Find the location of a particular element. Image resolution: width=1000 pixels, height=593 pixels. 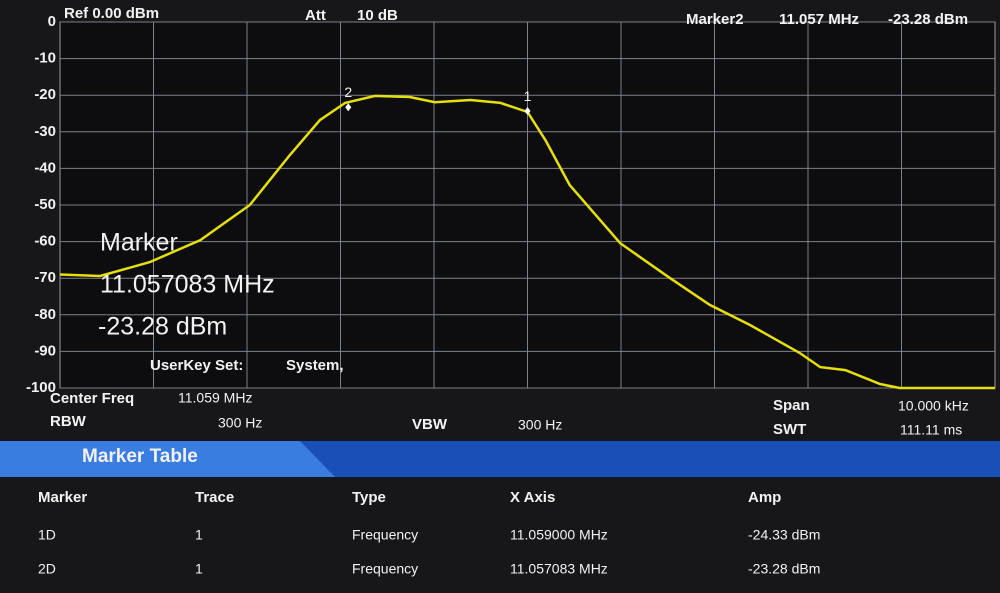

span-value: 10.000 kHz is located at coordinates (933, 406).